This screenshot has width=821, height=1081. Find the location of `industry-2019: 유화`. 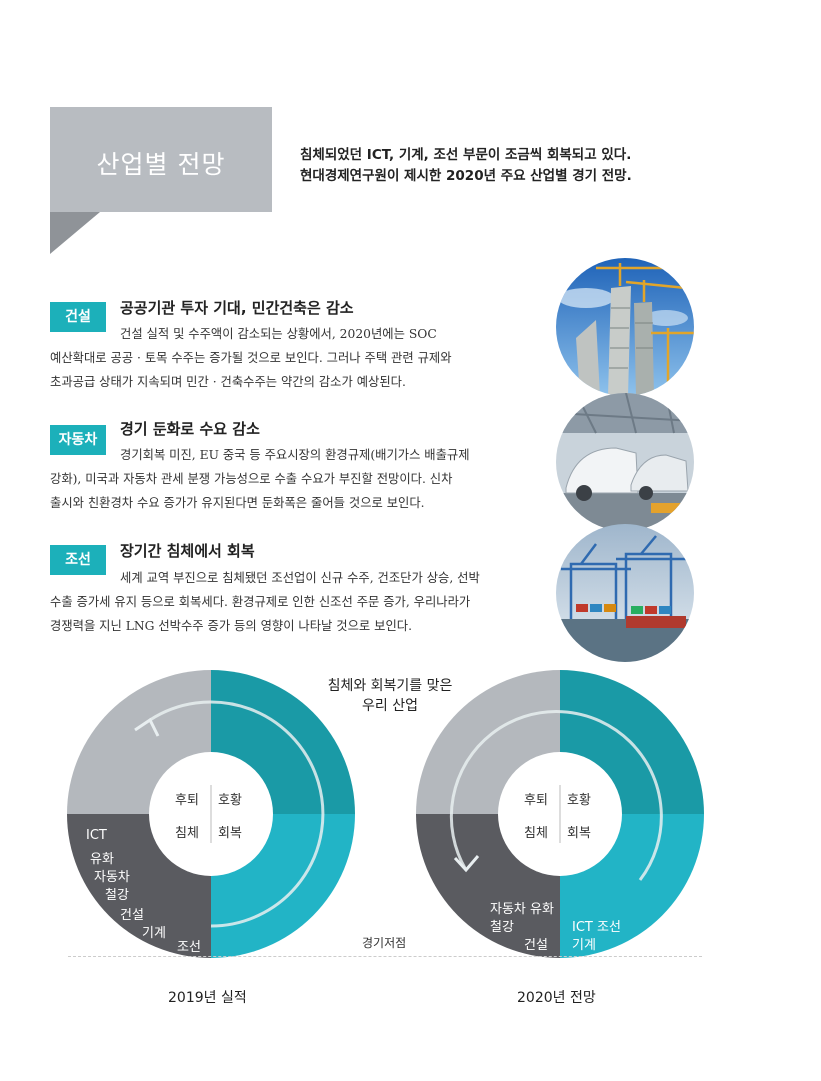

industry-2019: 유화 is located at coordinates (102, 859).